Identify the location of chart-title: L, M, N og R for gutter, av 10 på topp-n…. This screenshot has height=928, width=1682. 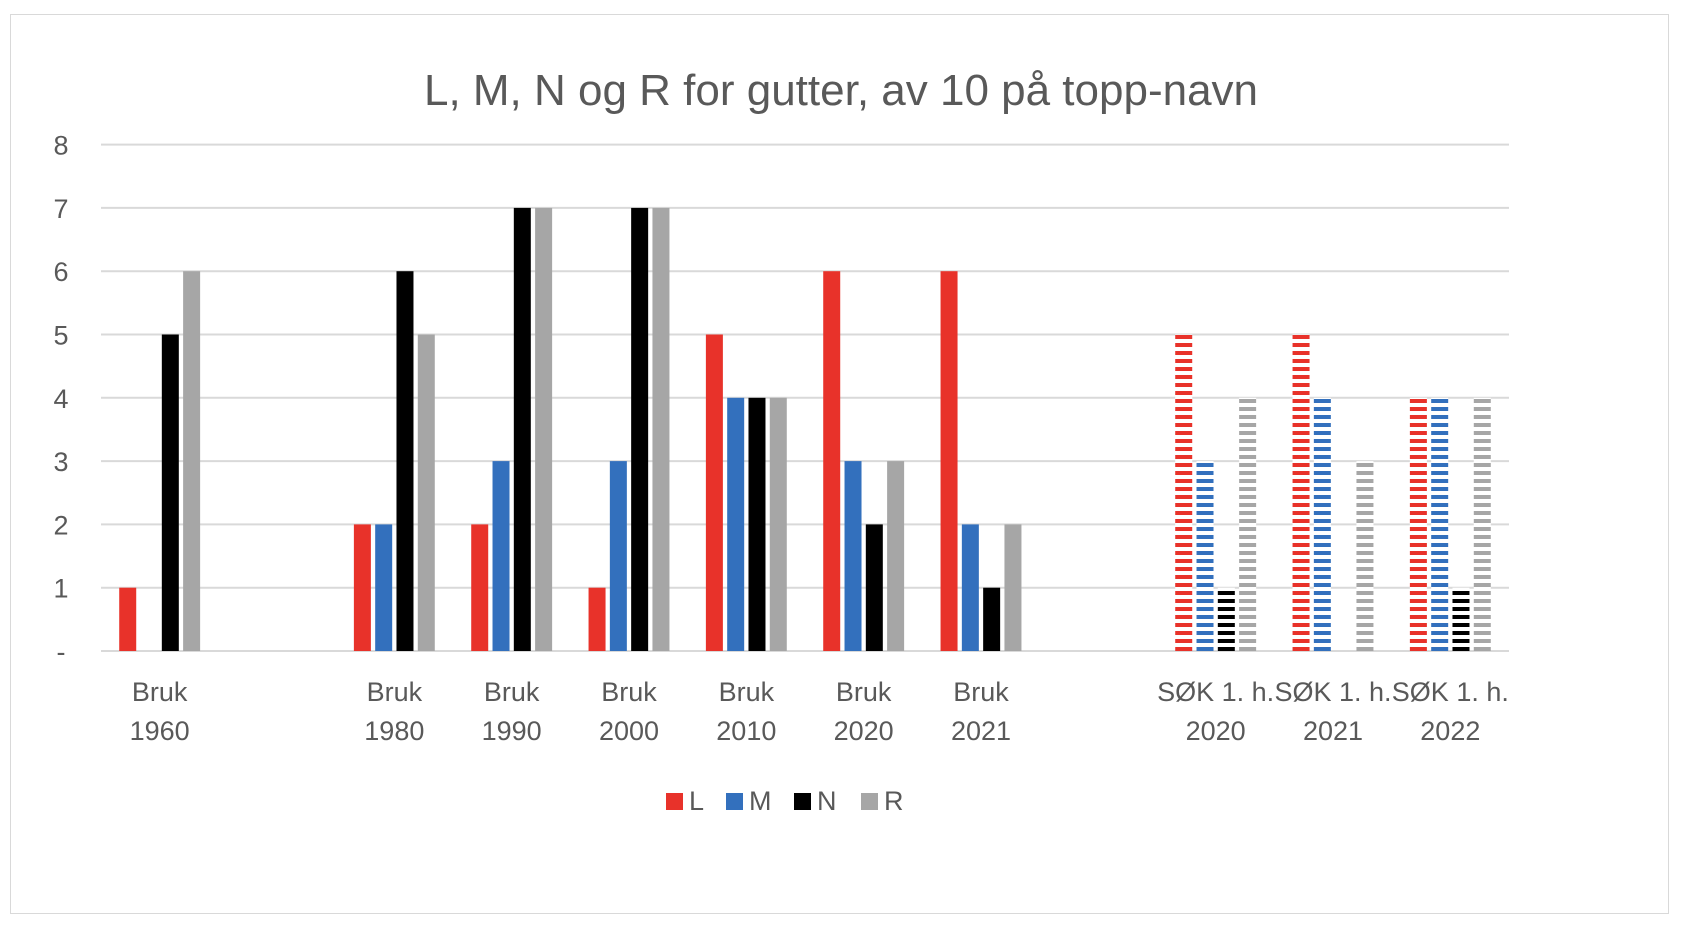
(841, 90).